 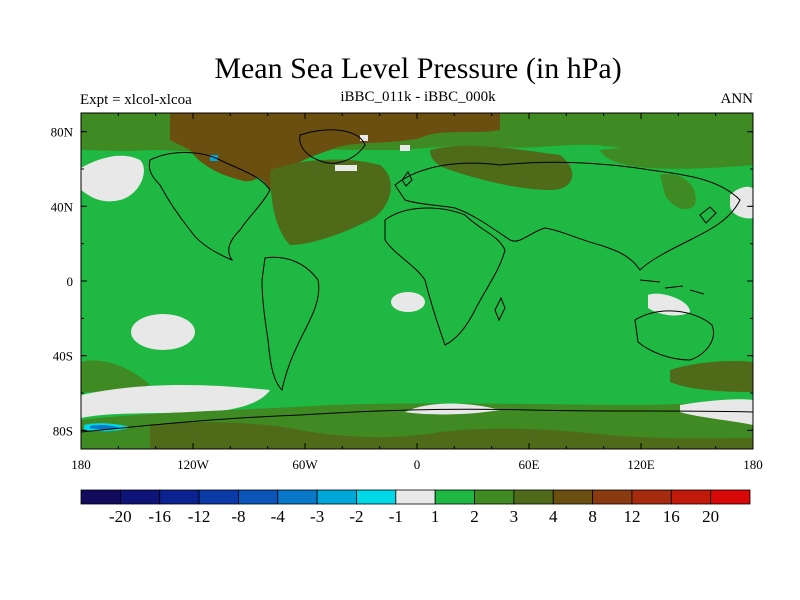 I want to click on japan-gray, so click(x=741, y=202).